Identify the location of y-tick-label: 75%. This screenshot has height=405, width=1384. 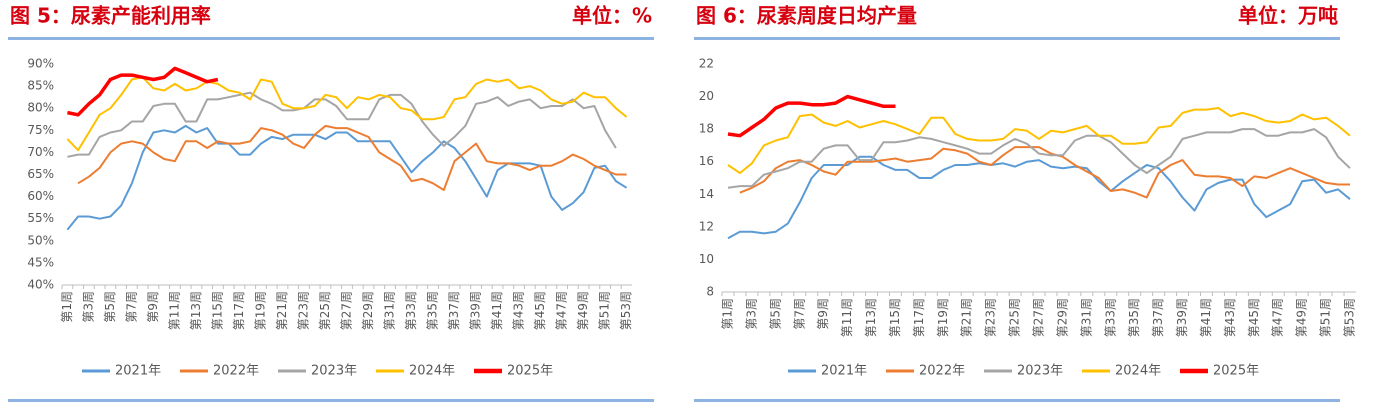
(40, 130).